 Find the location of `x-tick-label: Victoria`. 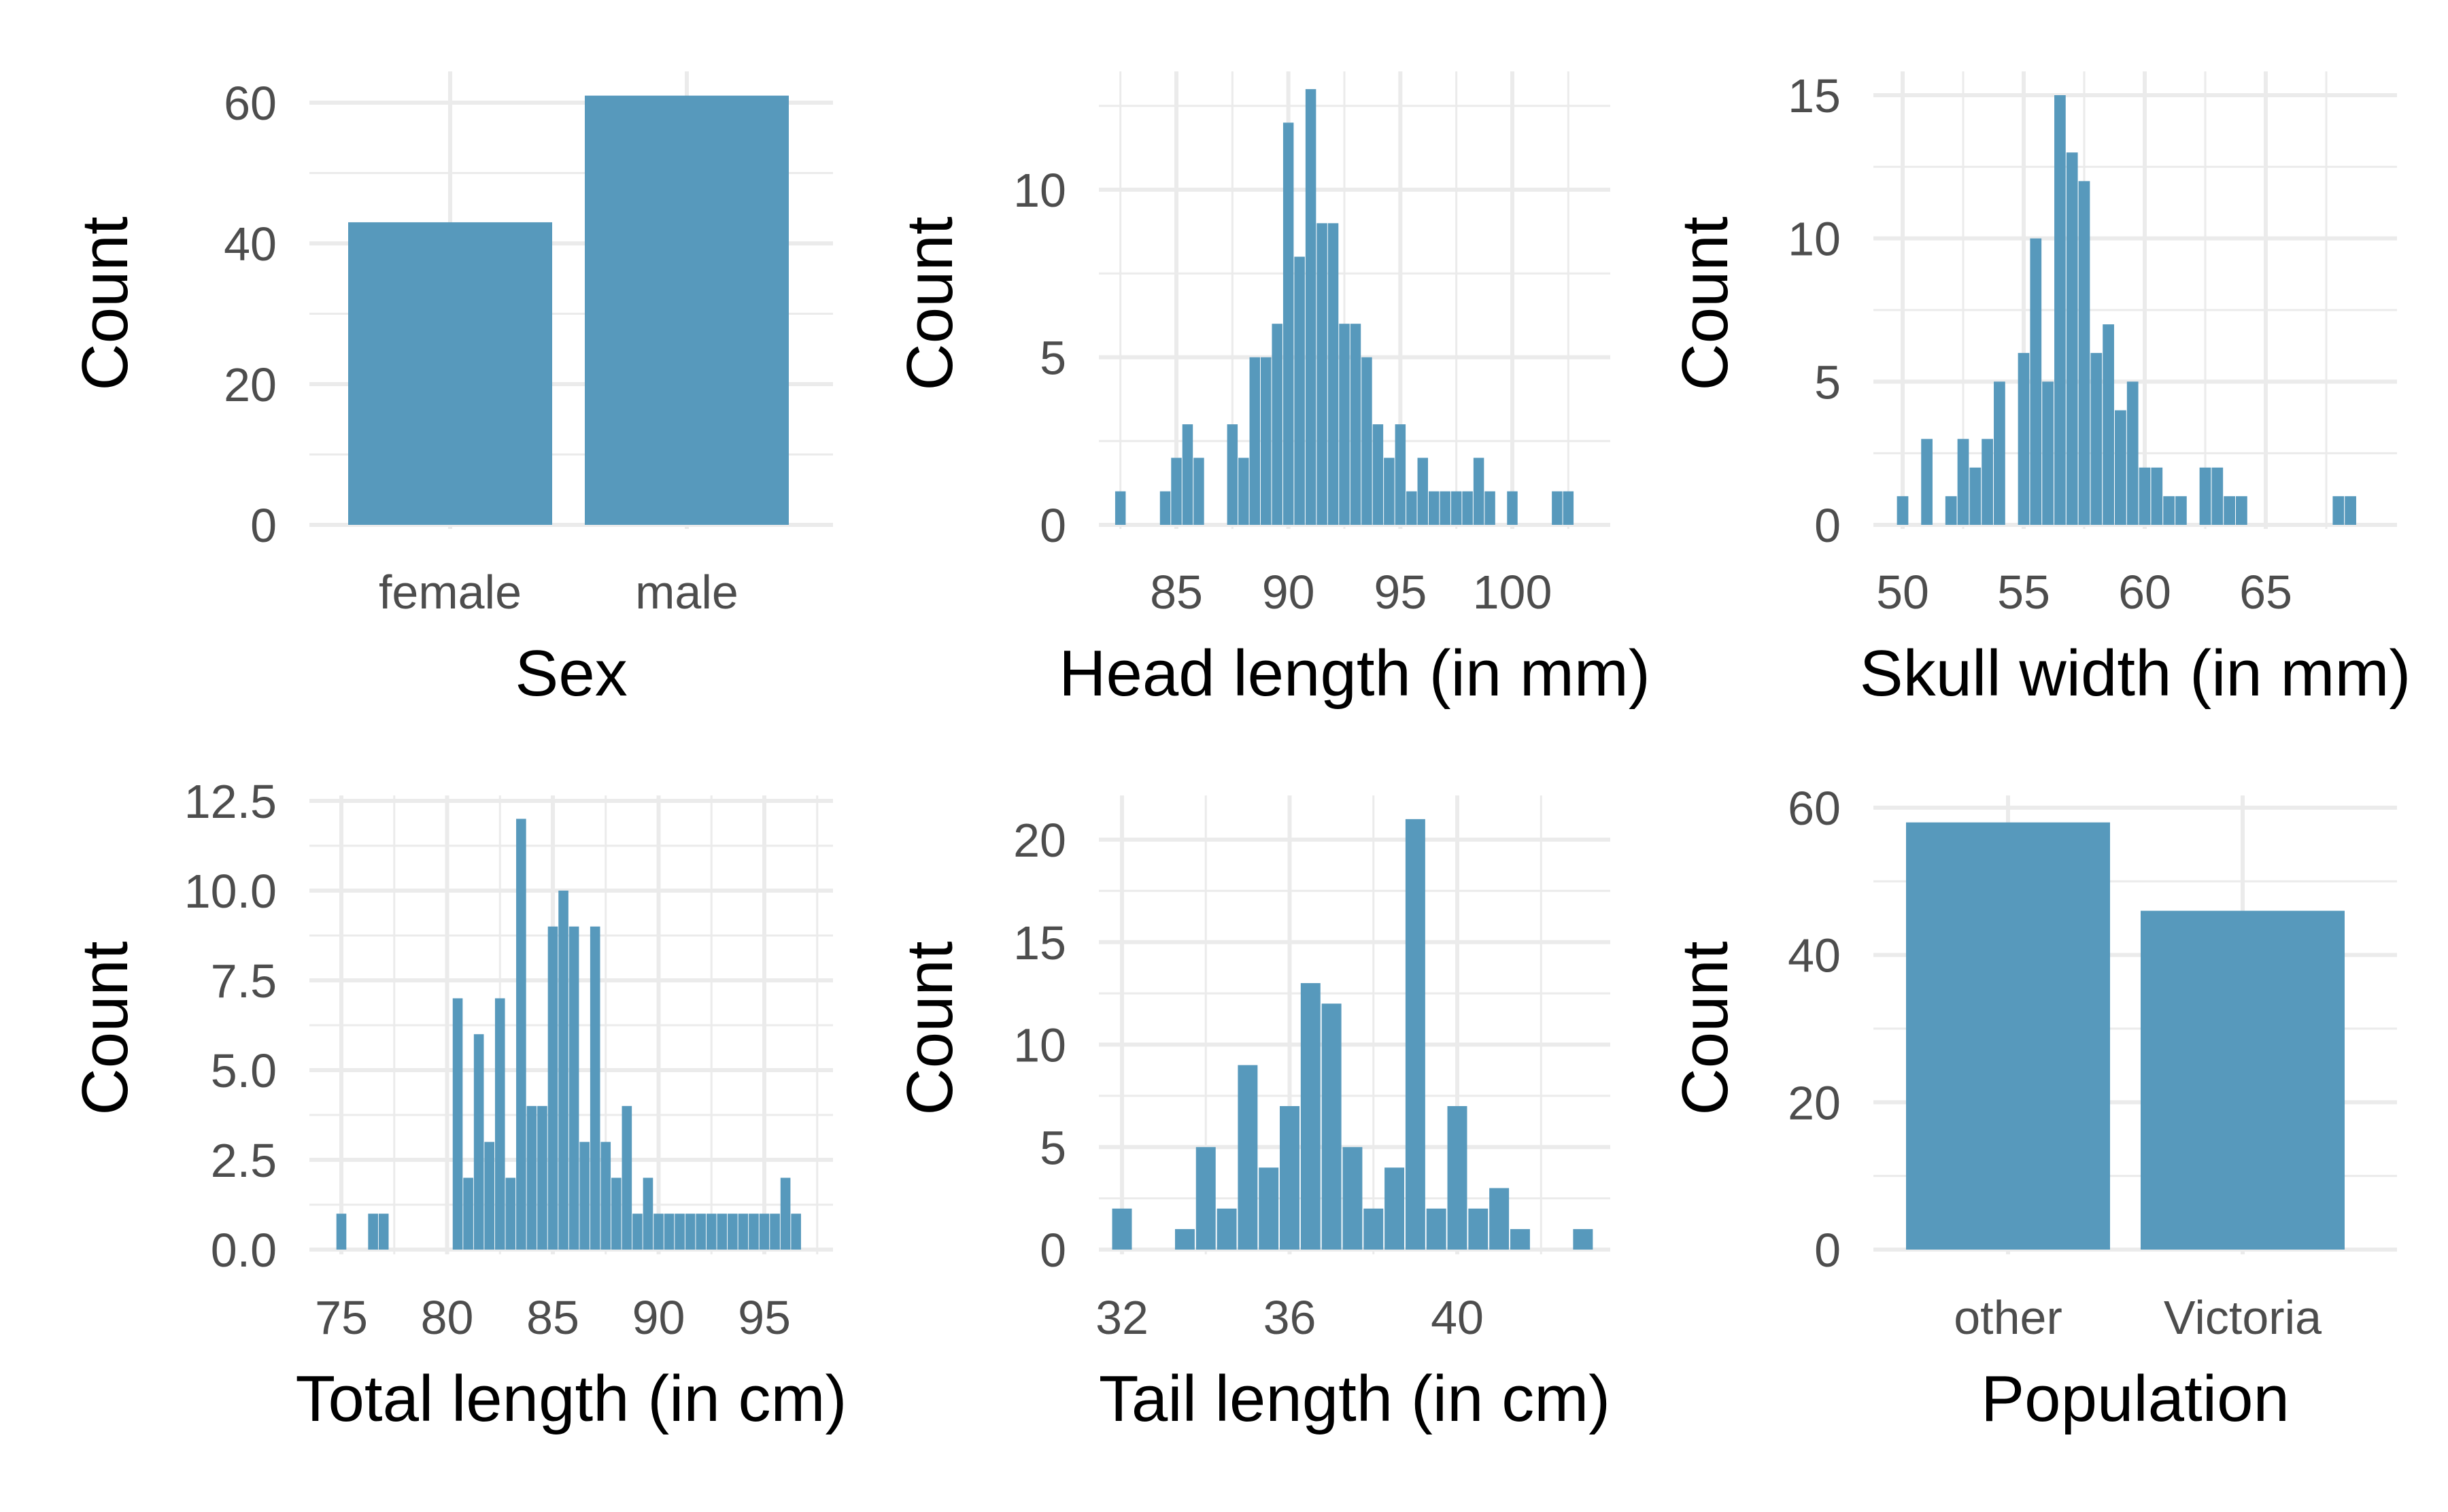

x-tick-label: Victoria is located at coordinates (2243, 1317).